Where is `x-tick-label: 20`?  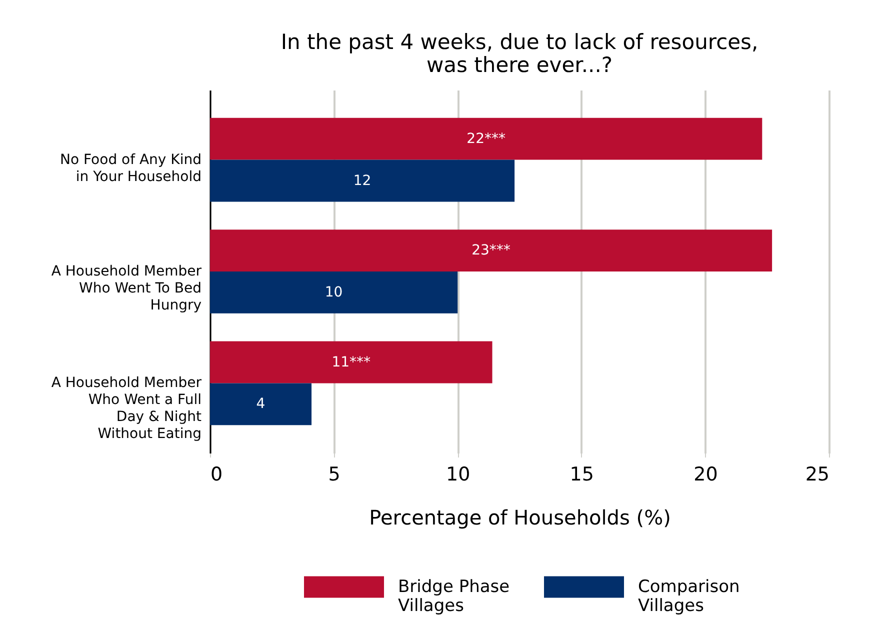 x-tick-label: 20 is located at coordinates (706, 475).